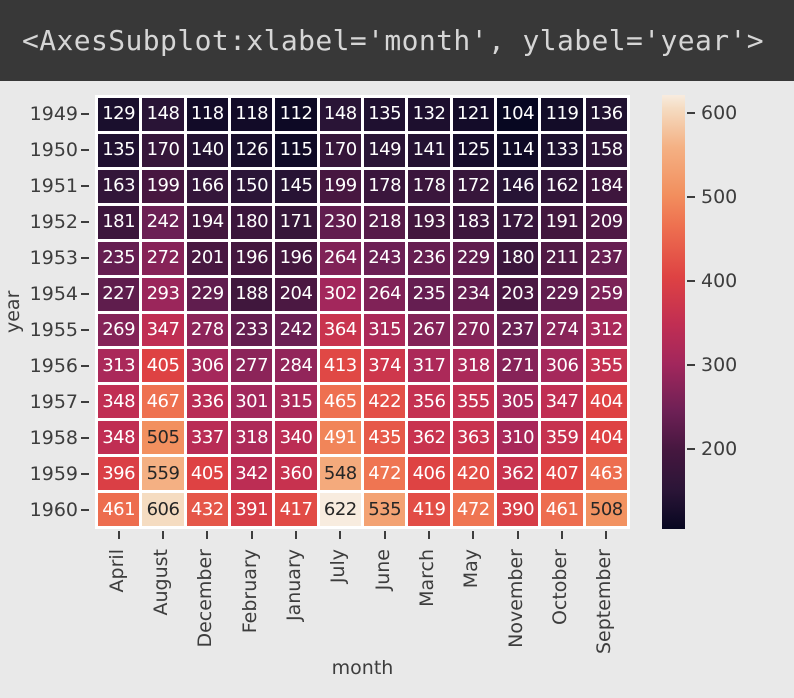 This screenshot has height=698, width=794. I want to click on y-tick-label: 1960, so click(53, 509).